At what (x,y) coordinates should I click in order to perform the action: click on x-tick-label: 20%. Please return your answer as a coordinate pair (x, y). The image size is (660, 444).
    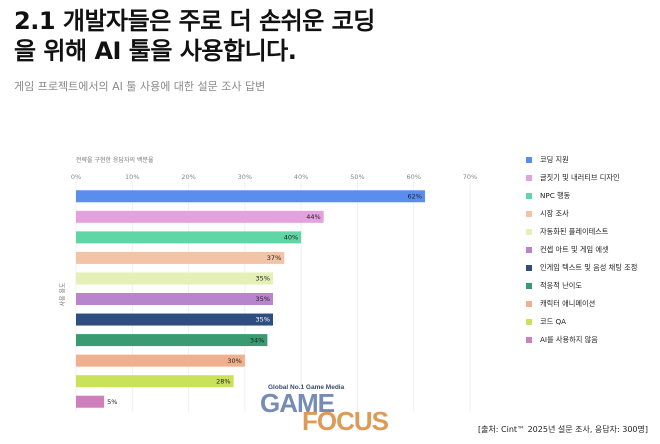
    Looking at the image, I should click on (188, 177).